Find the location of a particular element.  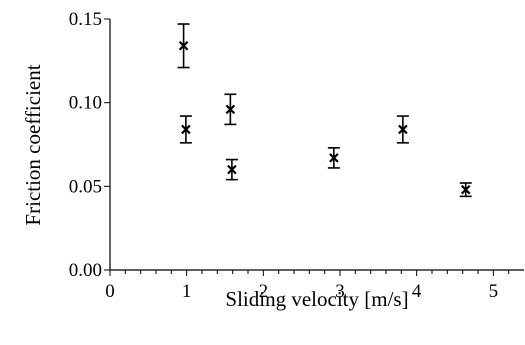

x-axis-title: Sliding velocity [m/s] is located at coordinates (316, 299).